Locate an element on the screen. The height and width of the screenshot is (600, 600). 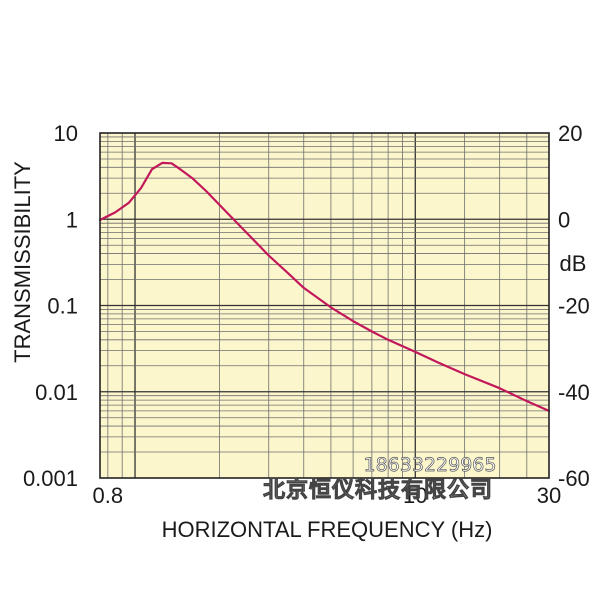
x-tick-label: 30 is located at coordinates (549, 495).